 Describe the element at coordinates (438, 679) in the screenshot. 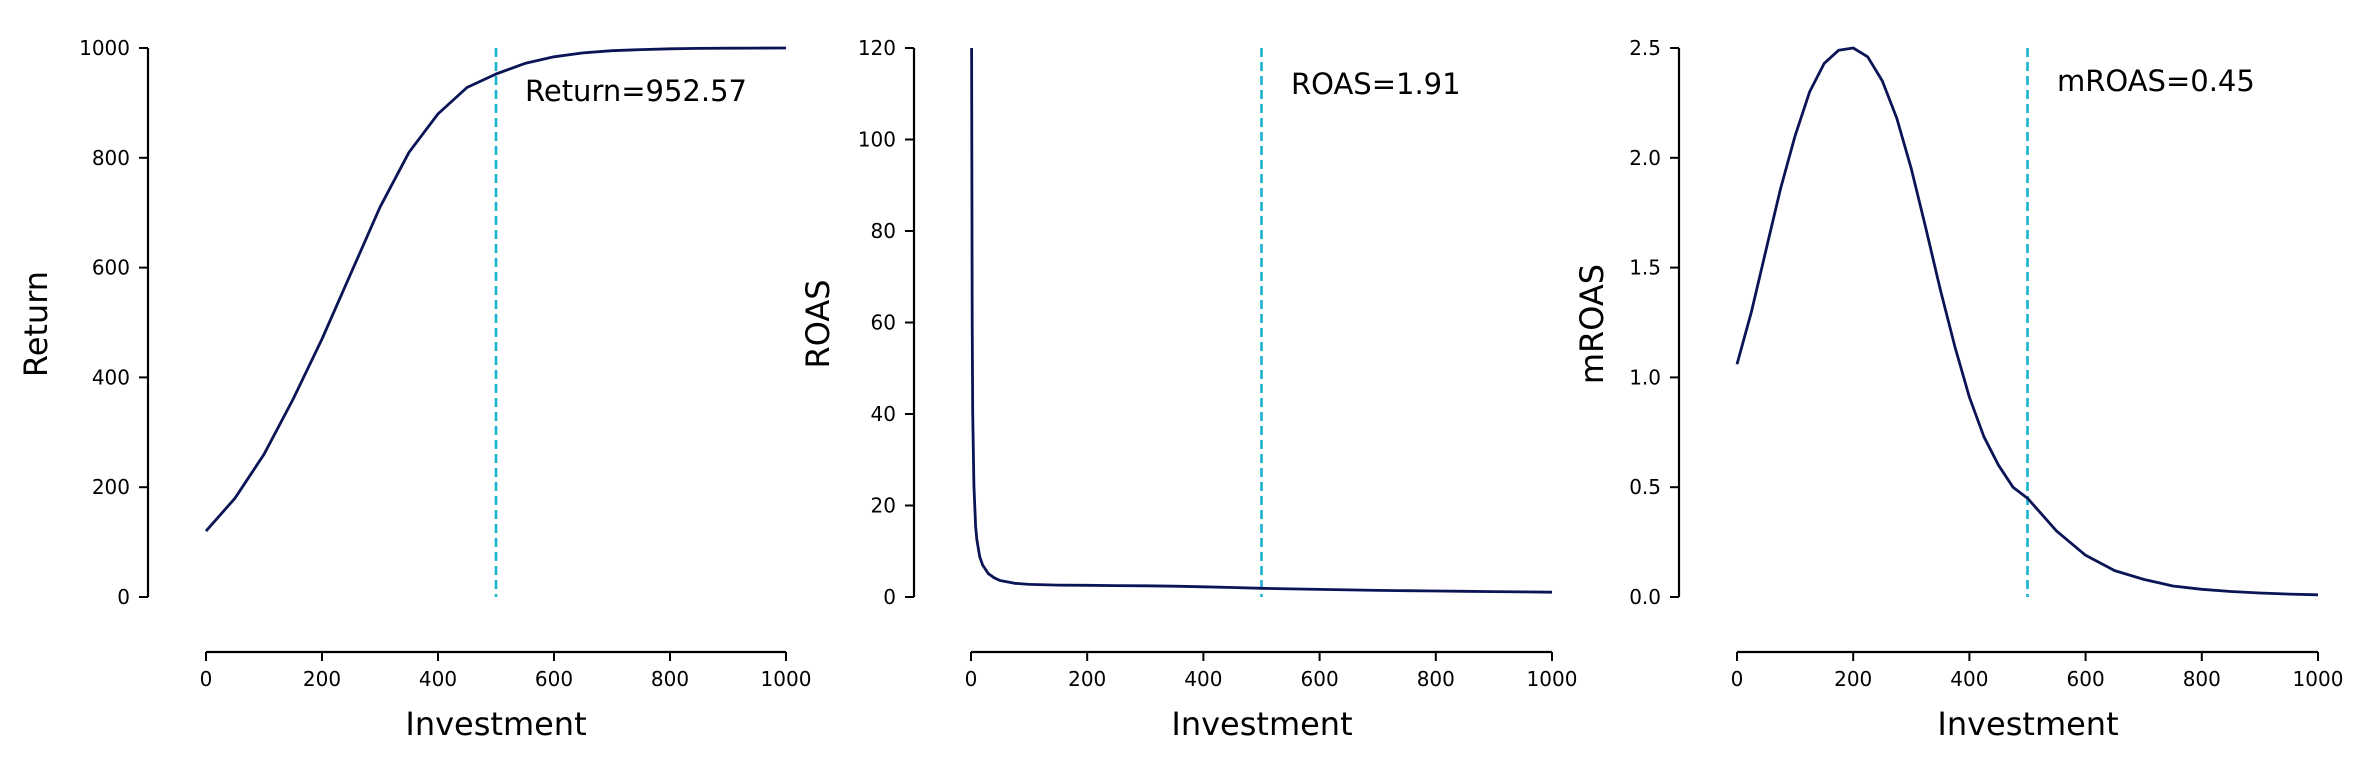

I see `return-x-tick-label: 400` at that location.